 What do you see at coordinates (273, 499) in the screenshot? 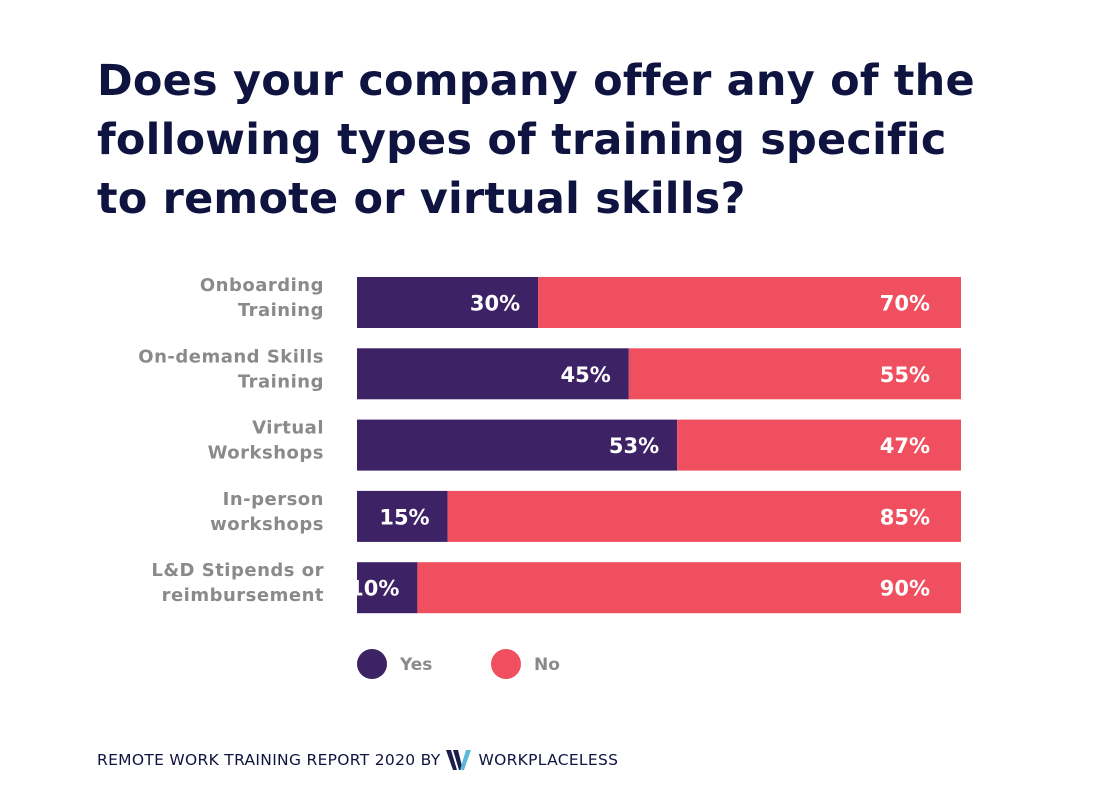
I see `category-label: In-person` at bounding box center [273, 499].